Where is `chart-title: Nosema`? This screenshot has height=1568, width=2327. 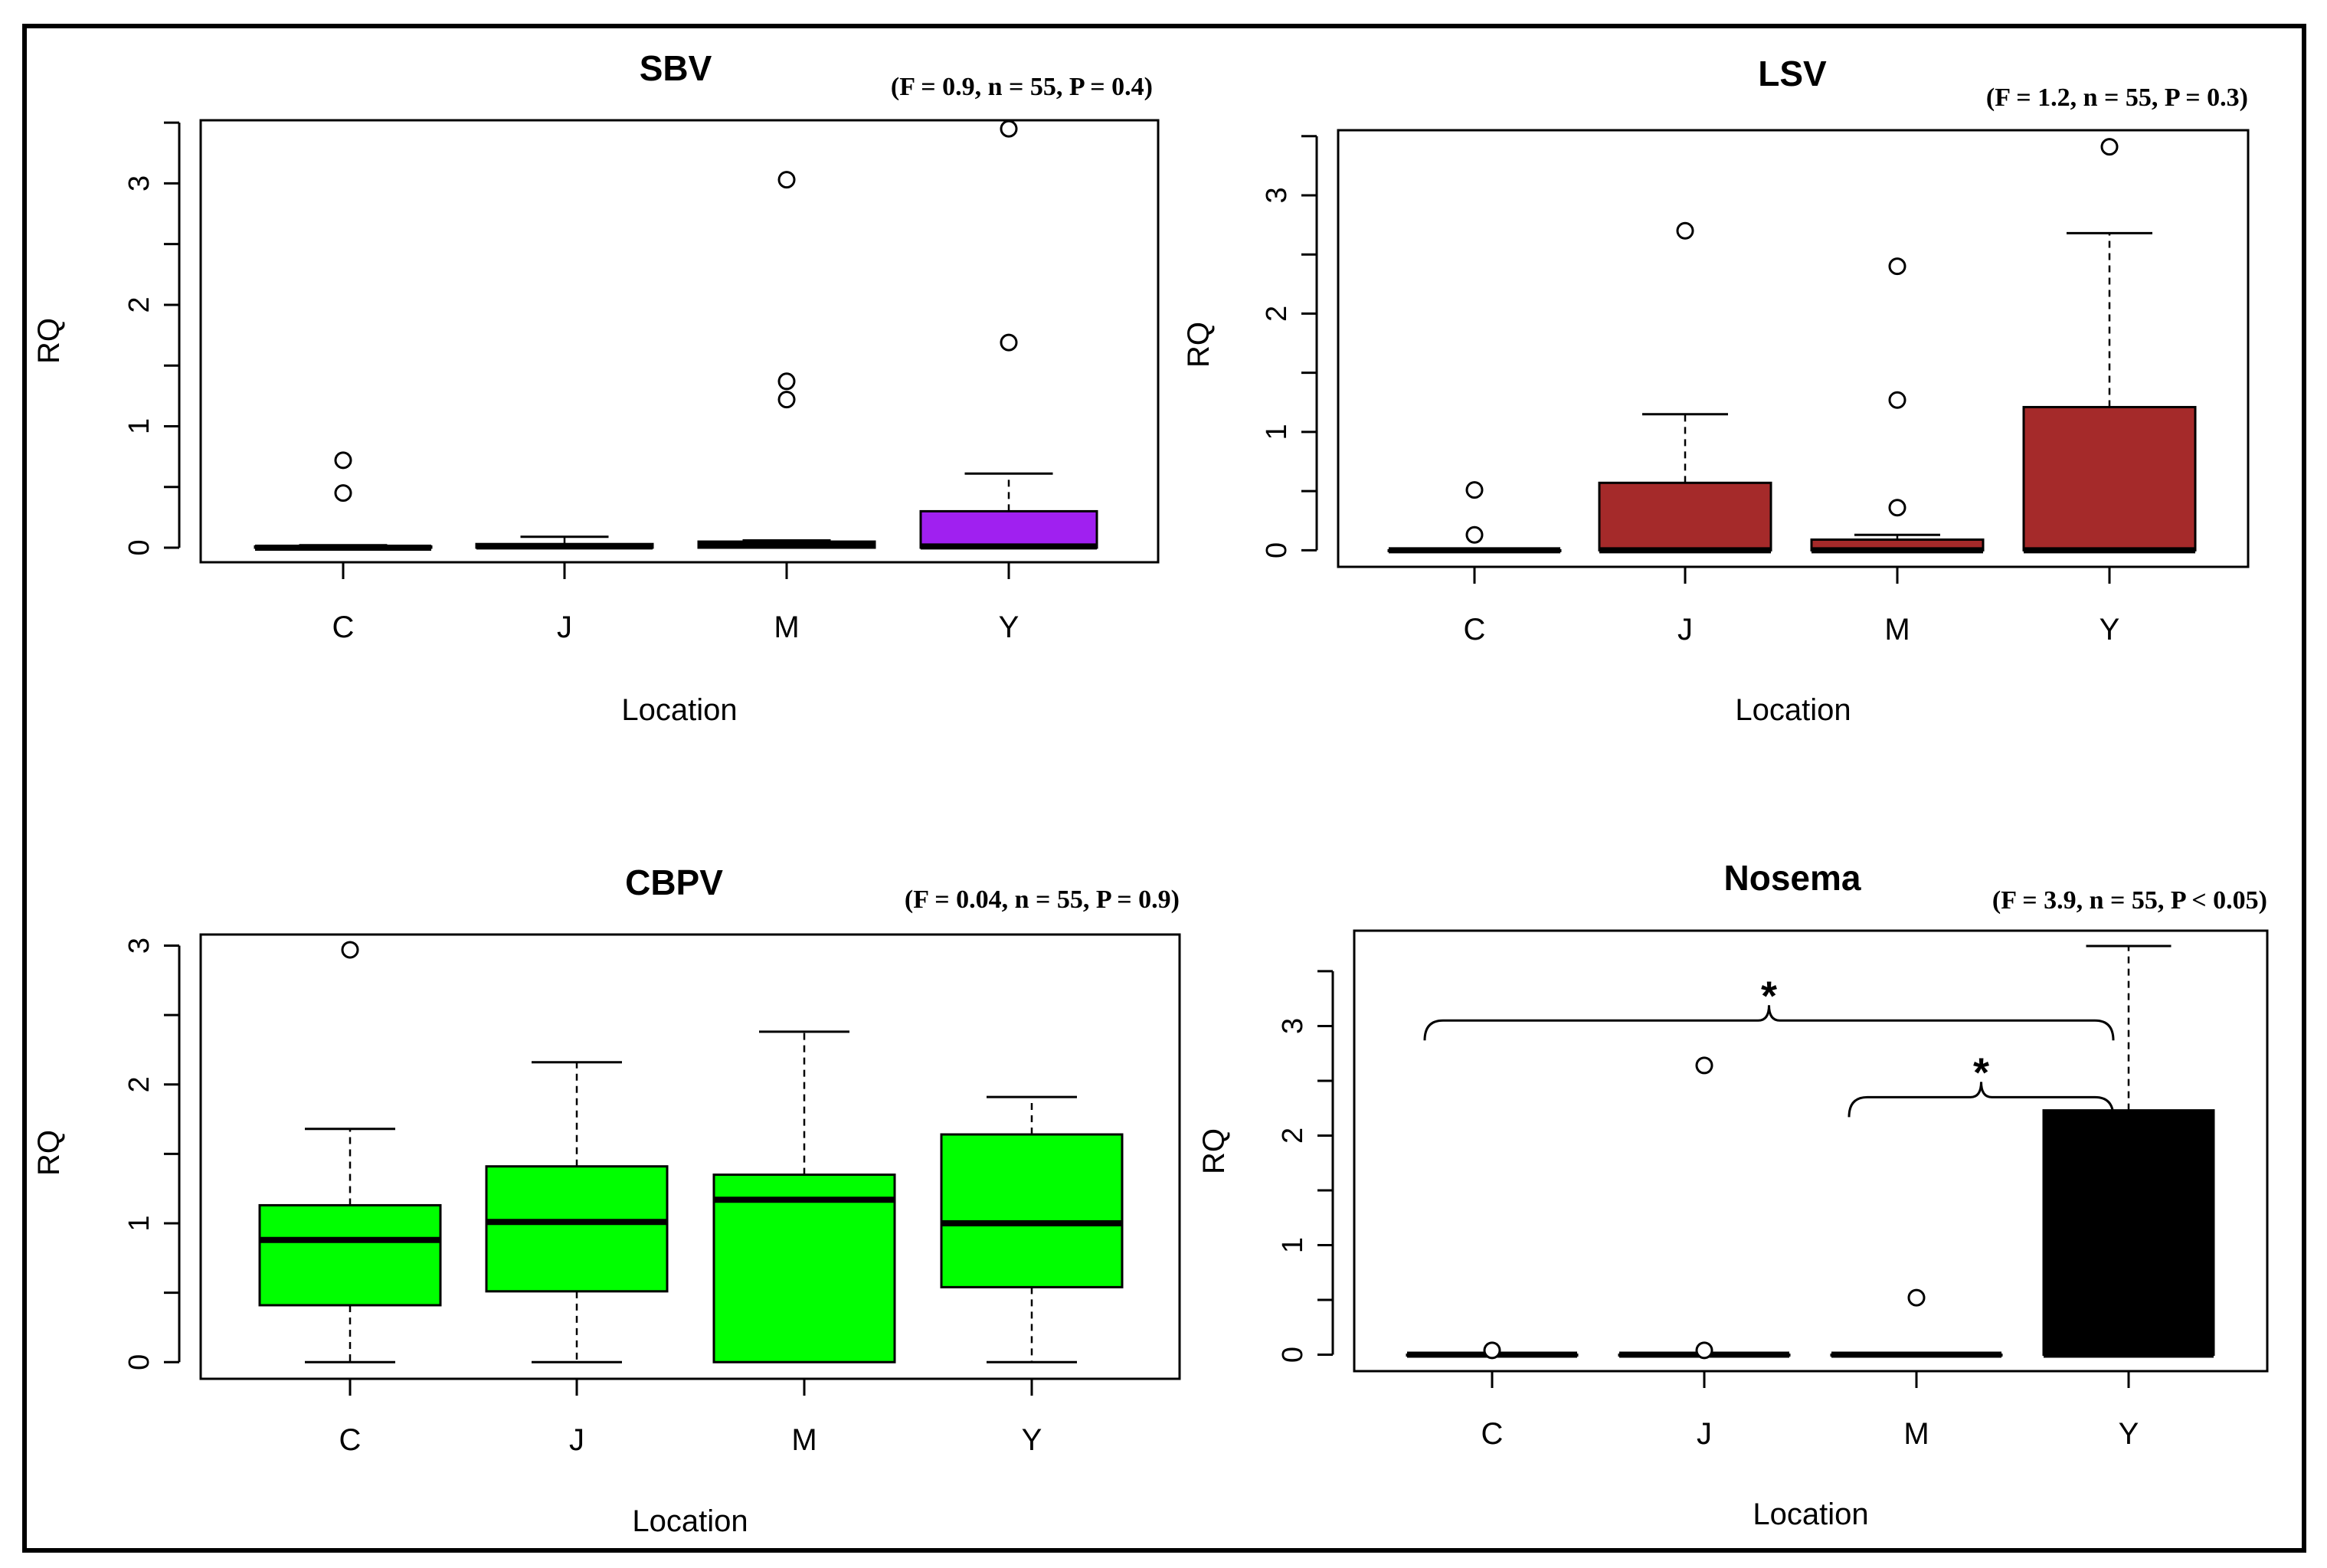 chart-title: Nosema is located at coordinates (1792, 878).